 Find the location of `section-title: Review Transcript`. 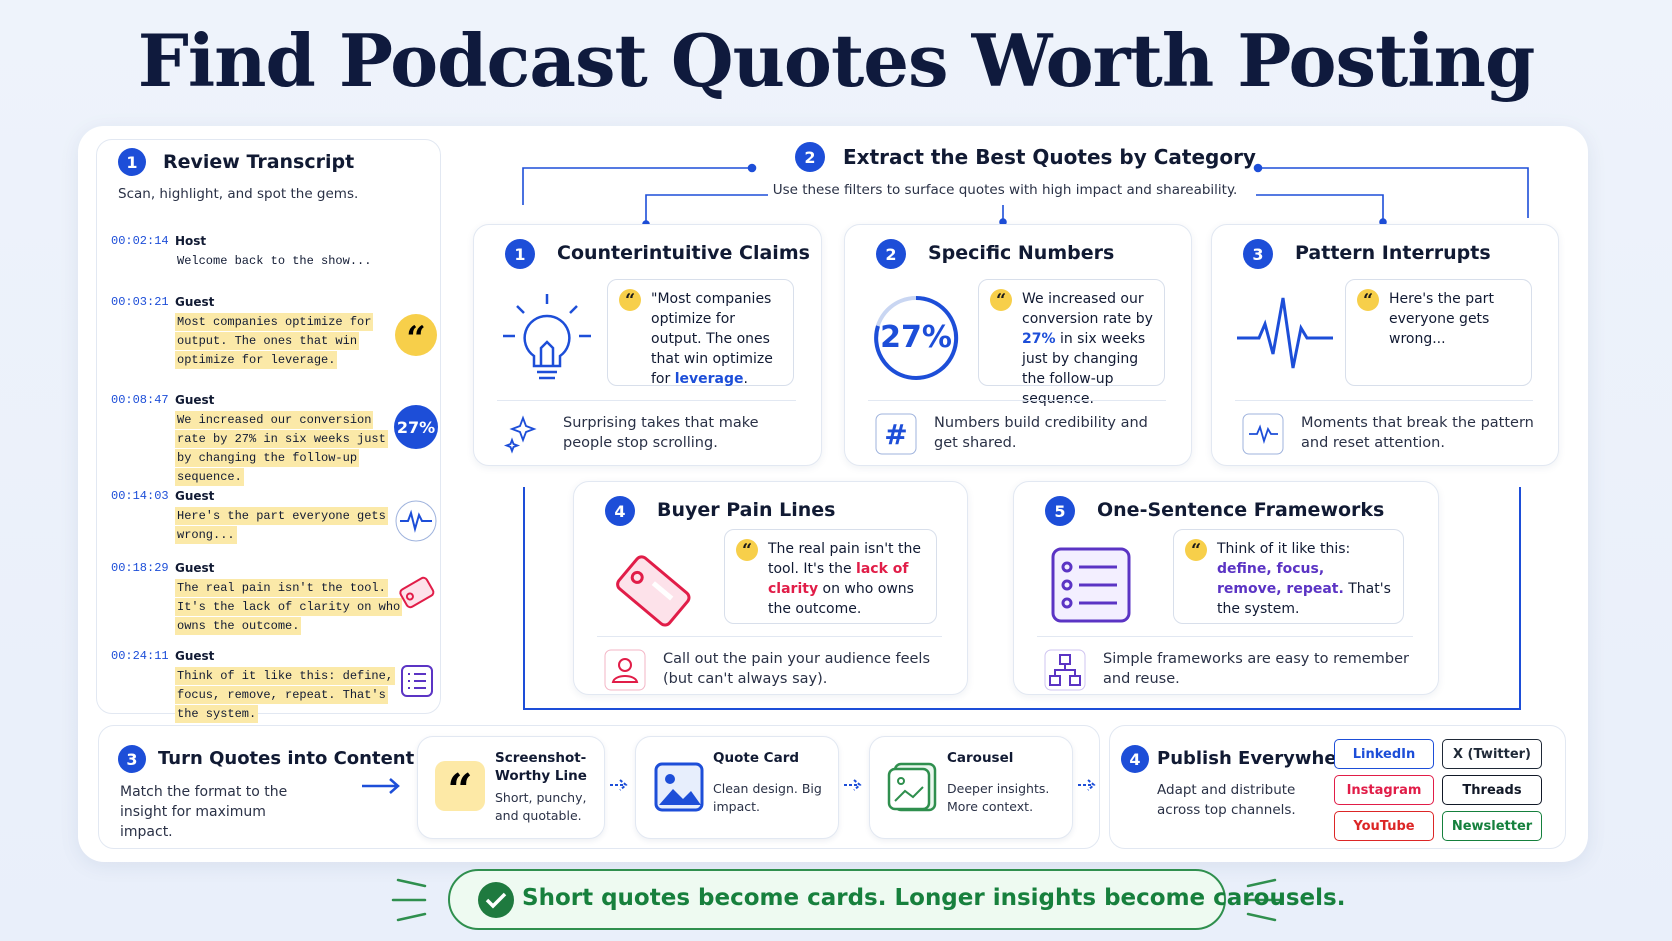

section-title: Review Transcript is located at coordinates (259, 162).